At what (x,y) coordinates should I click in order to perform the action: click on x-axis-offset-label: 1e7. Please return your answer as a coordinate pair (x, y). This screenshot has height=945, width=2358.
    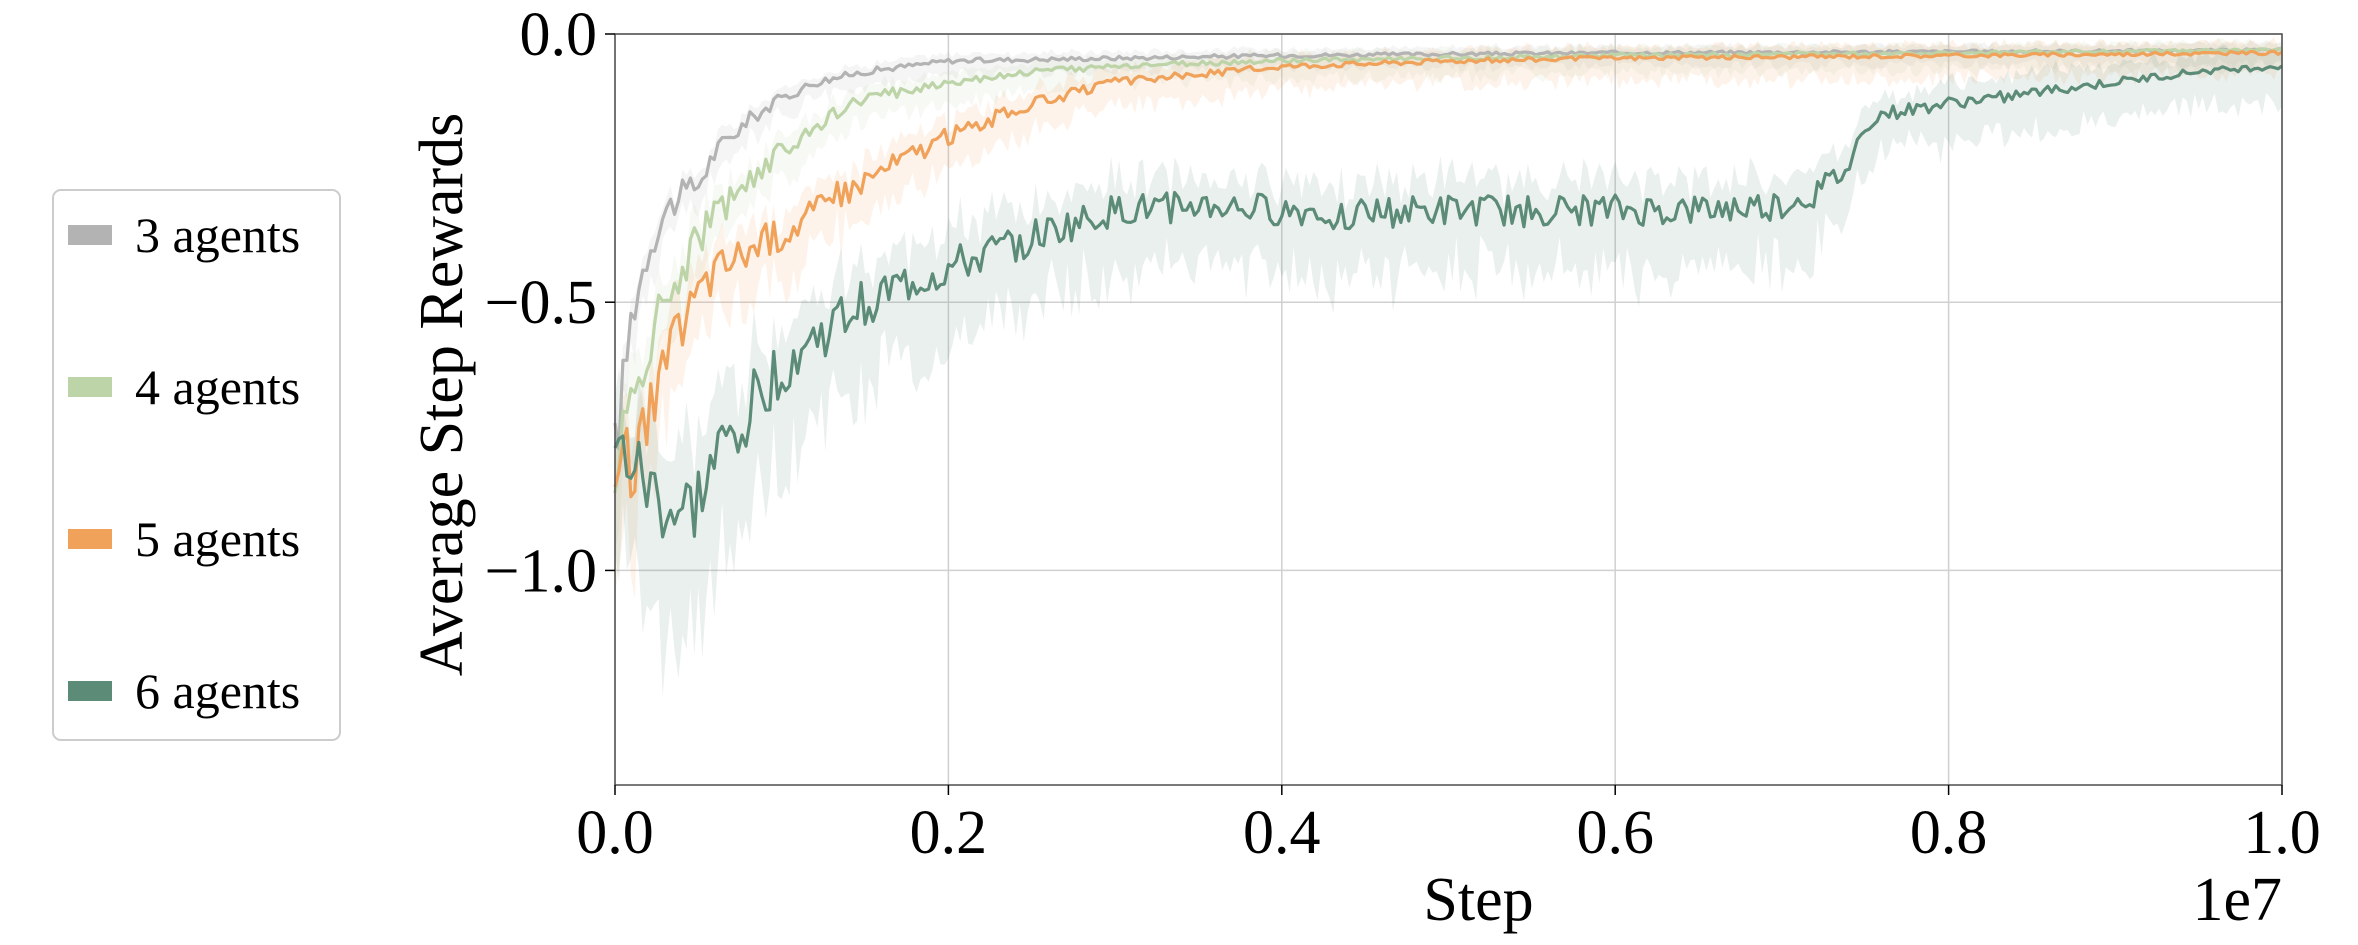
    Looking at the image, I should click on (2237, 900).